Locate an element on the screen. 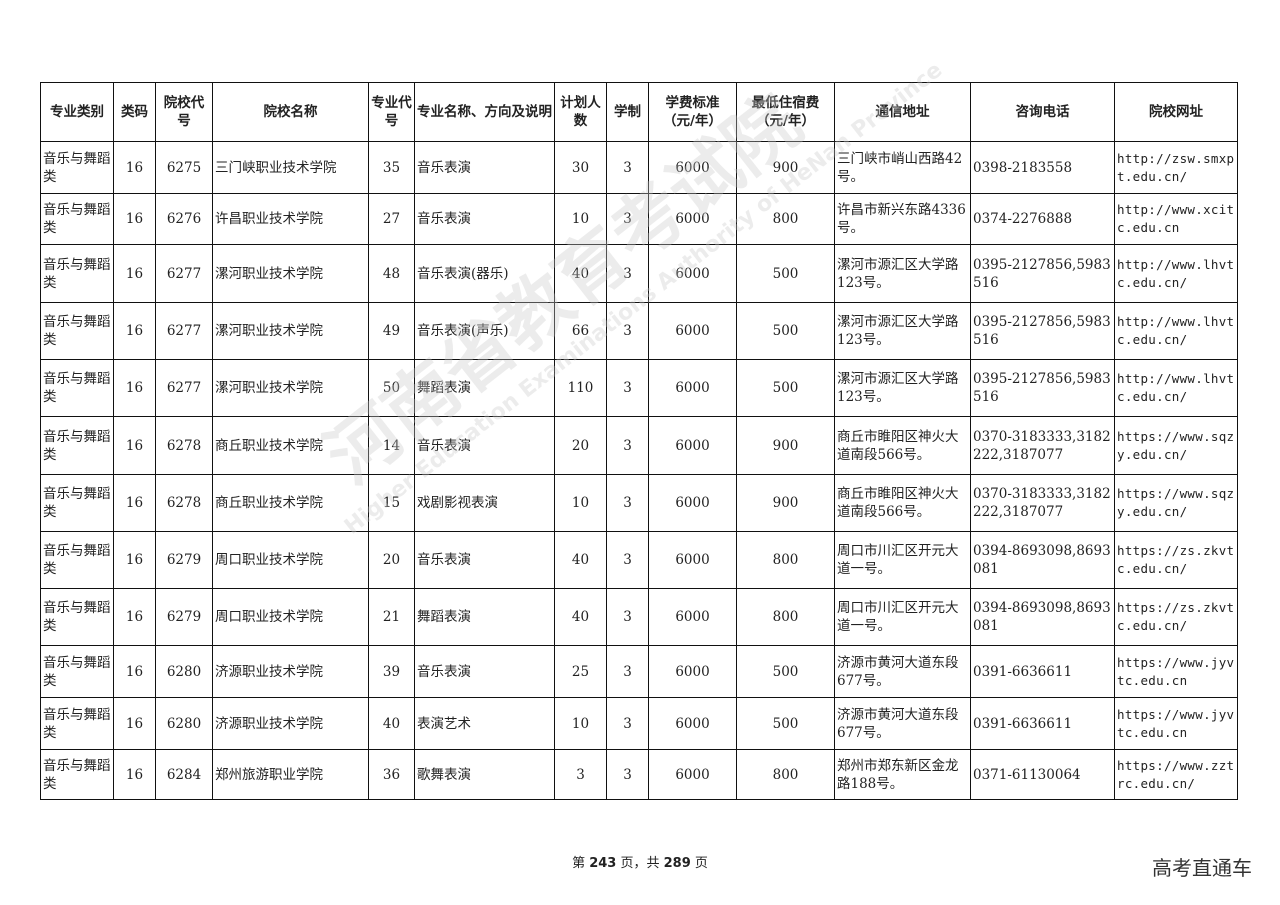  cell-major-code: 15 is located at coordinates (391, 503).